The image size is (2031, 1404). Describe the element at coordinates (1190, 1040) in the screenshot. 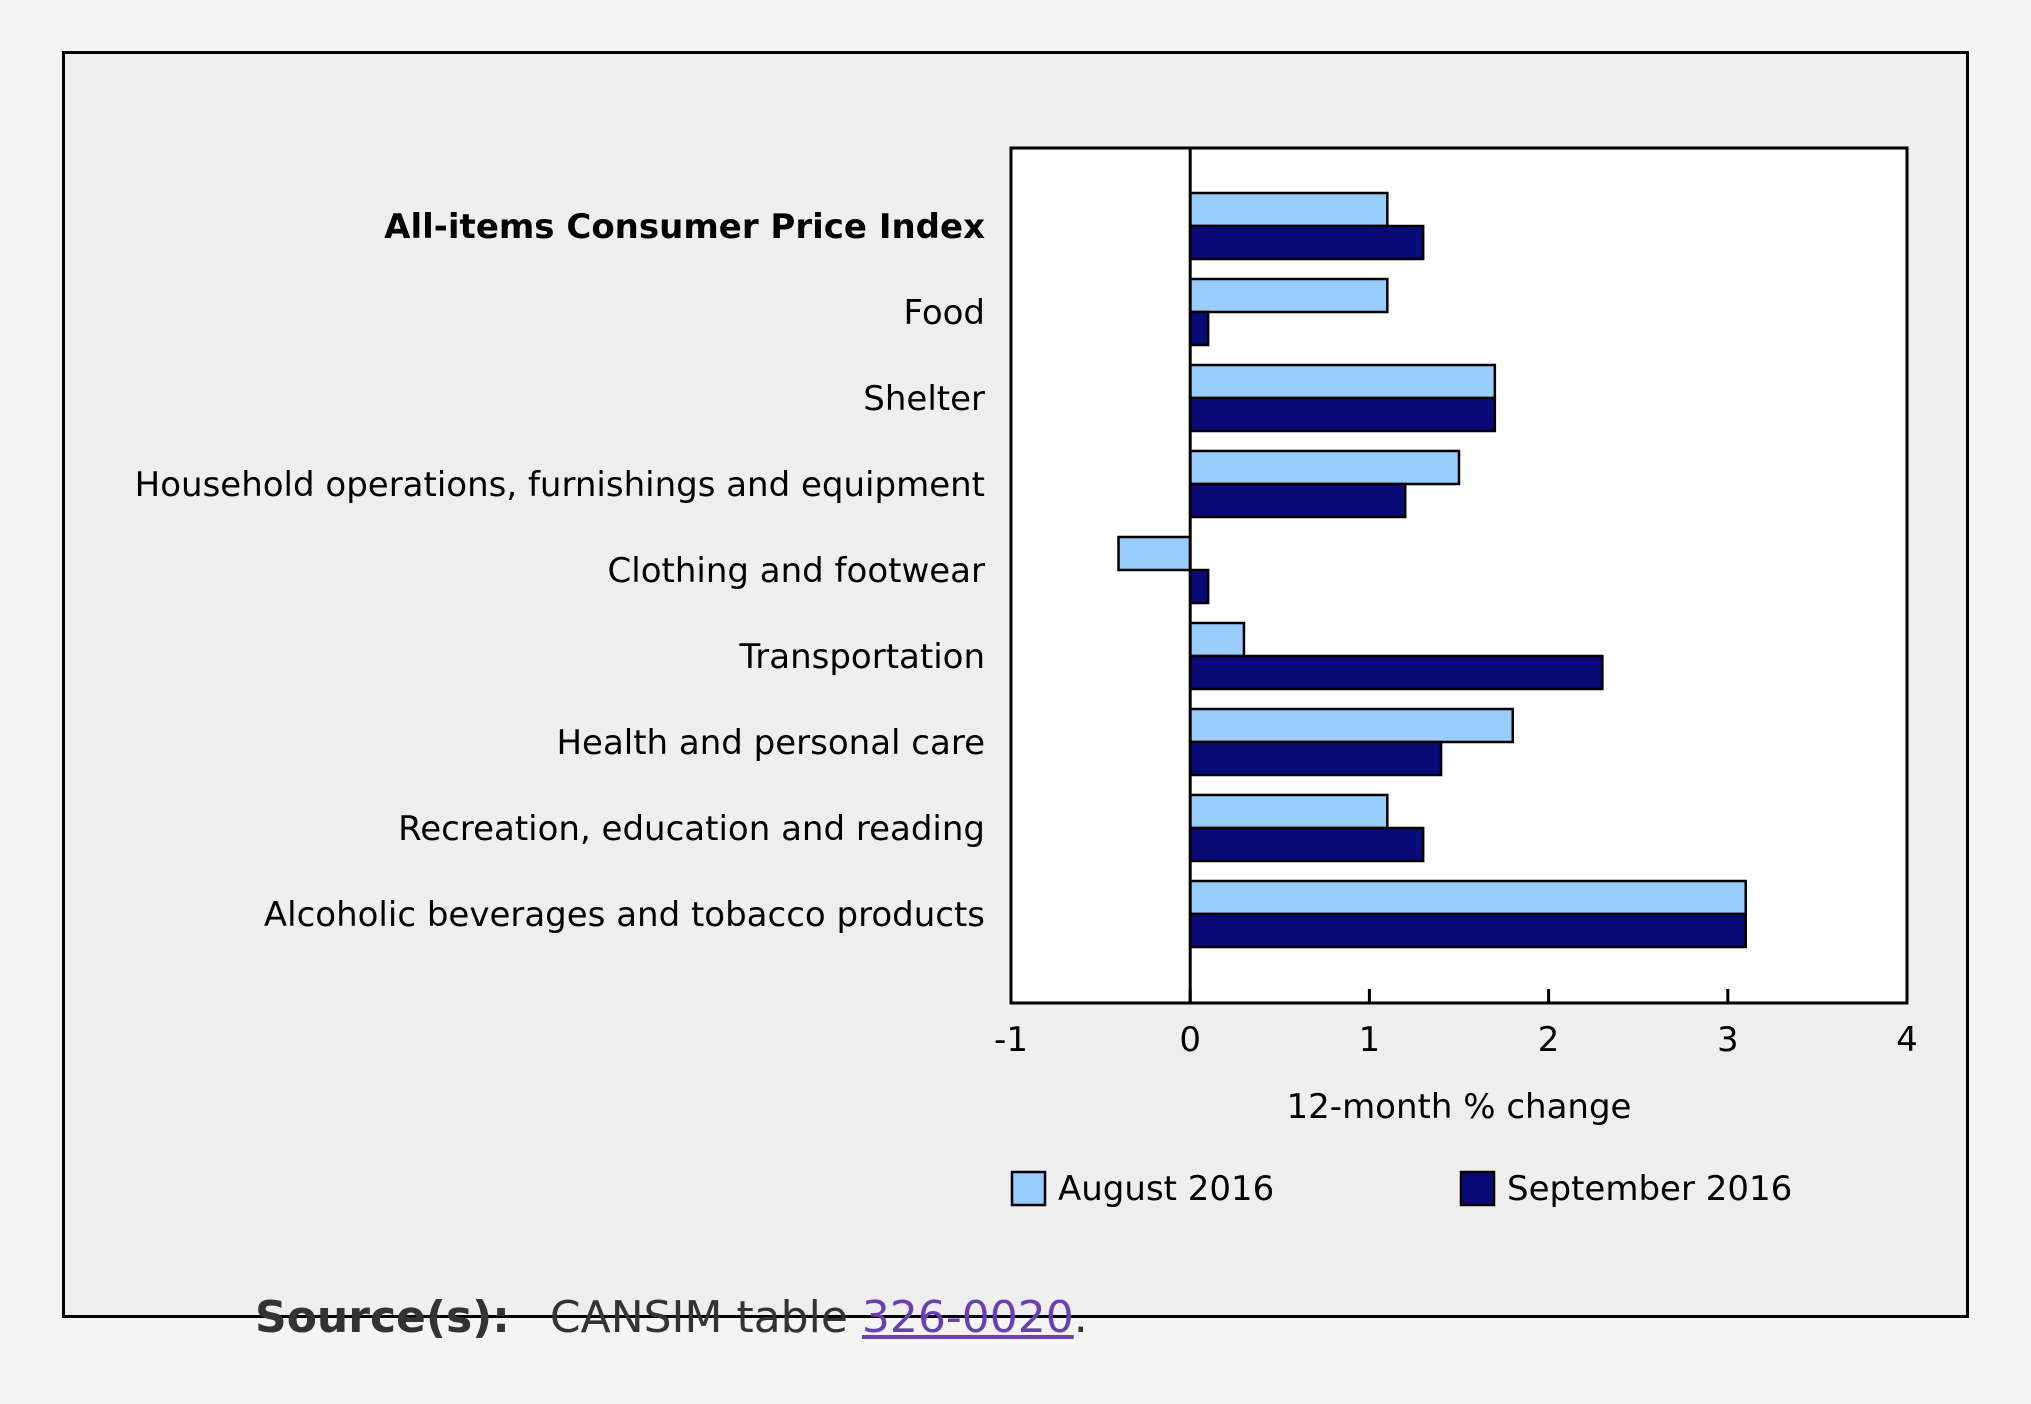

I see `x-tick-label: 0` at that location.